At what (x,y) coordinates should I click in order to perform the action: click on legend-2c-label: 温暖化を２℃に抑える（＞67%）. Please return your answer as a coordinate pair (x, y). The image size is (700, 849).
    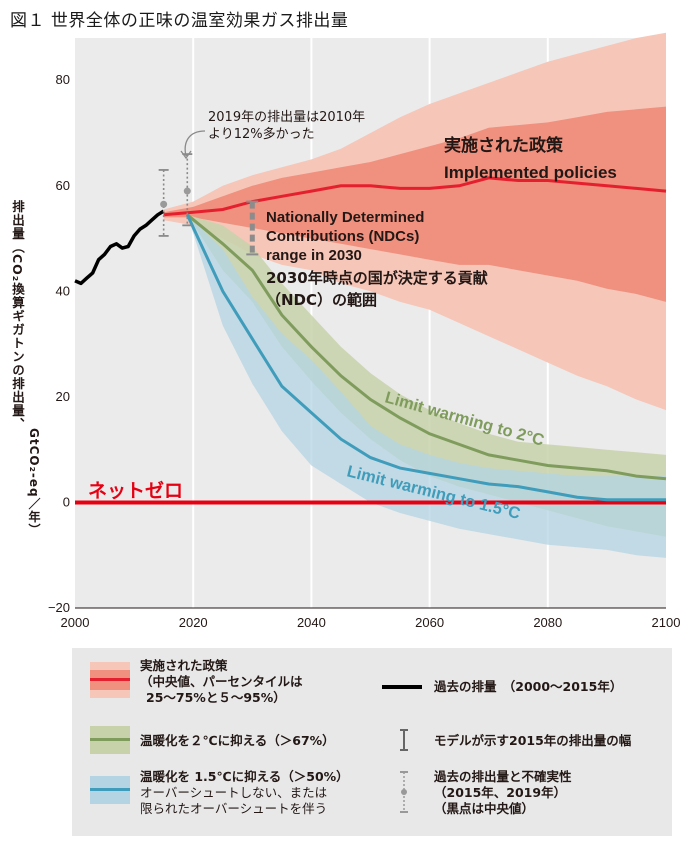
    Looking at the image, I should click on (237, 740).